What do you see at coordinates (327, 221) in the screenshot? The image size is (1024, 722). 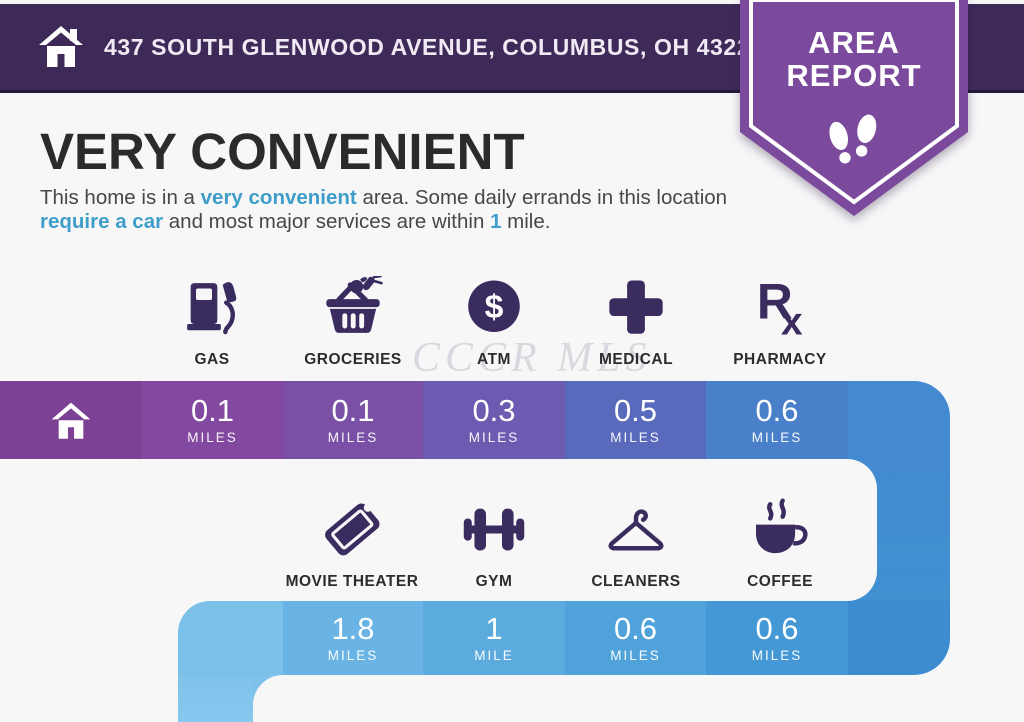 I see `summary-segment: and most major services are within` at bounding box center [327, 221].